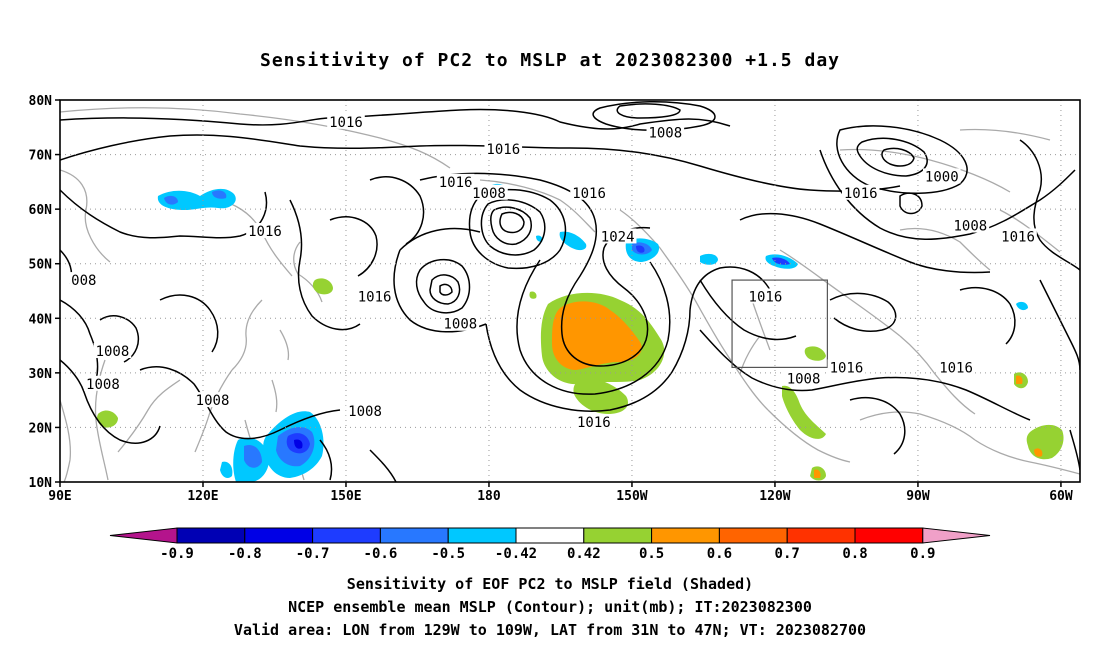 This screenshot has height=650, width=1100. I want to click on contour-label: 1000, so click(942, 177).